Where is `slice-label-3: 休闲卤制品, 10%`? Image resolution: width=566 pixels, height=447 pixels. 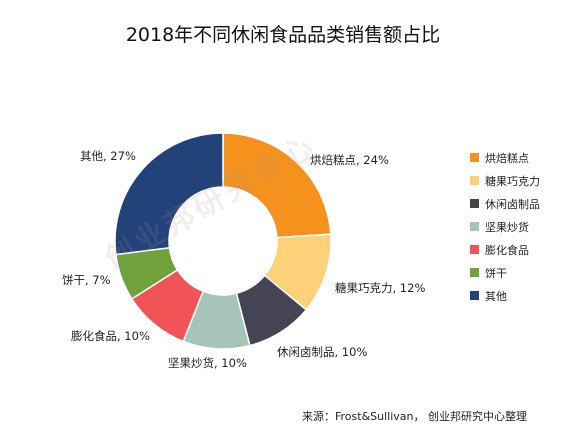
slice-label-3: 休闲卤制品, 10% is located at coordinates (322, 352).